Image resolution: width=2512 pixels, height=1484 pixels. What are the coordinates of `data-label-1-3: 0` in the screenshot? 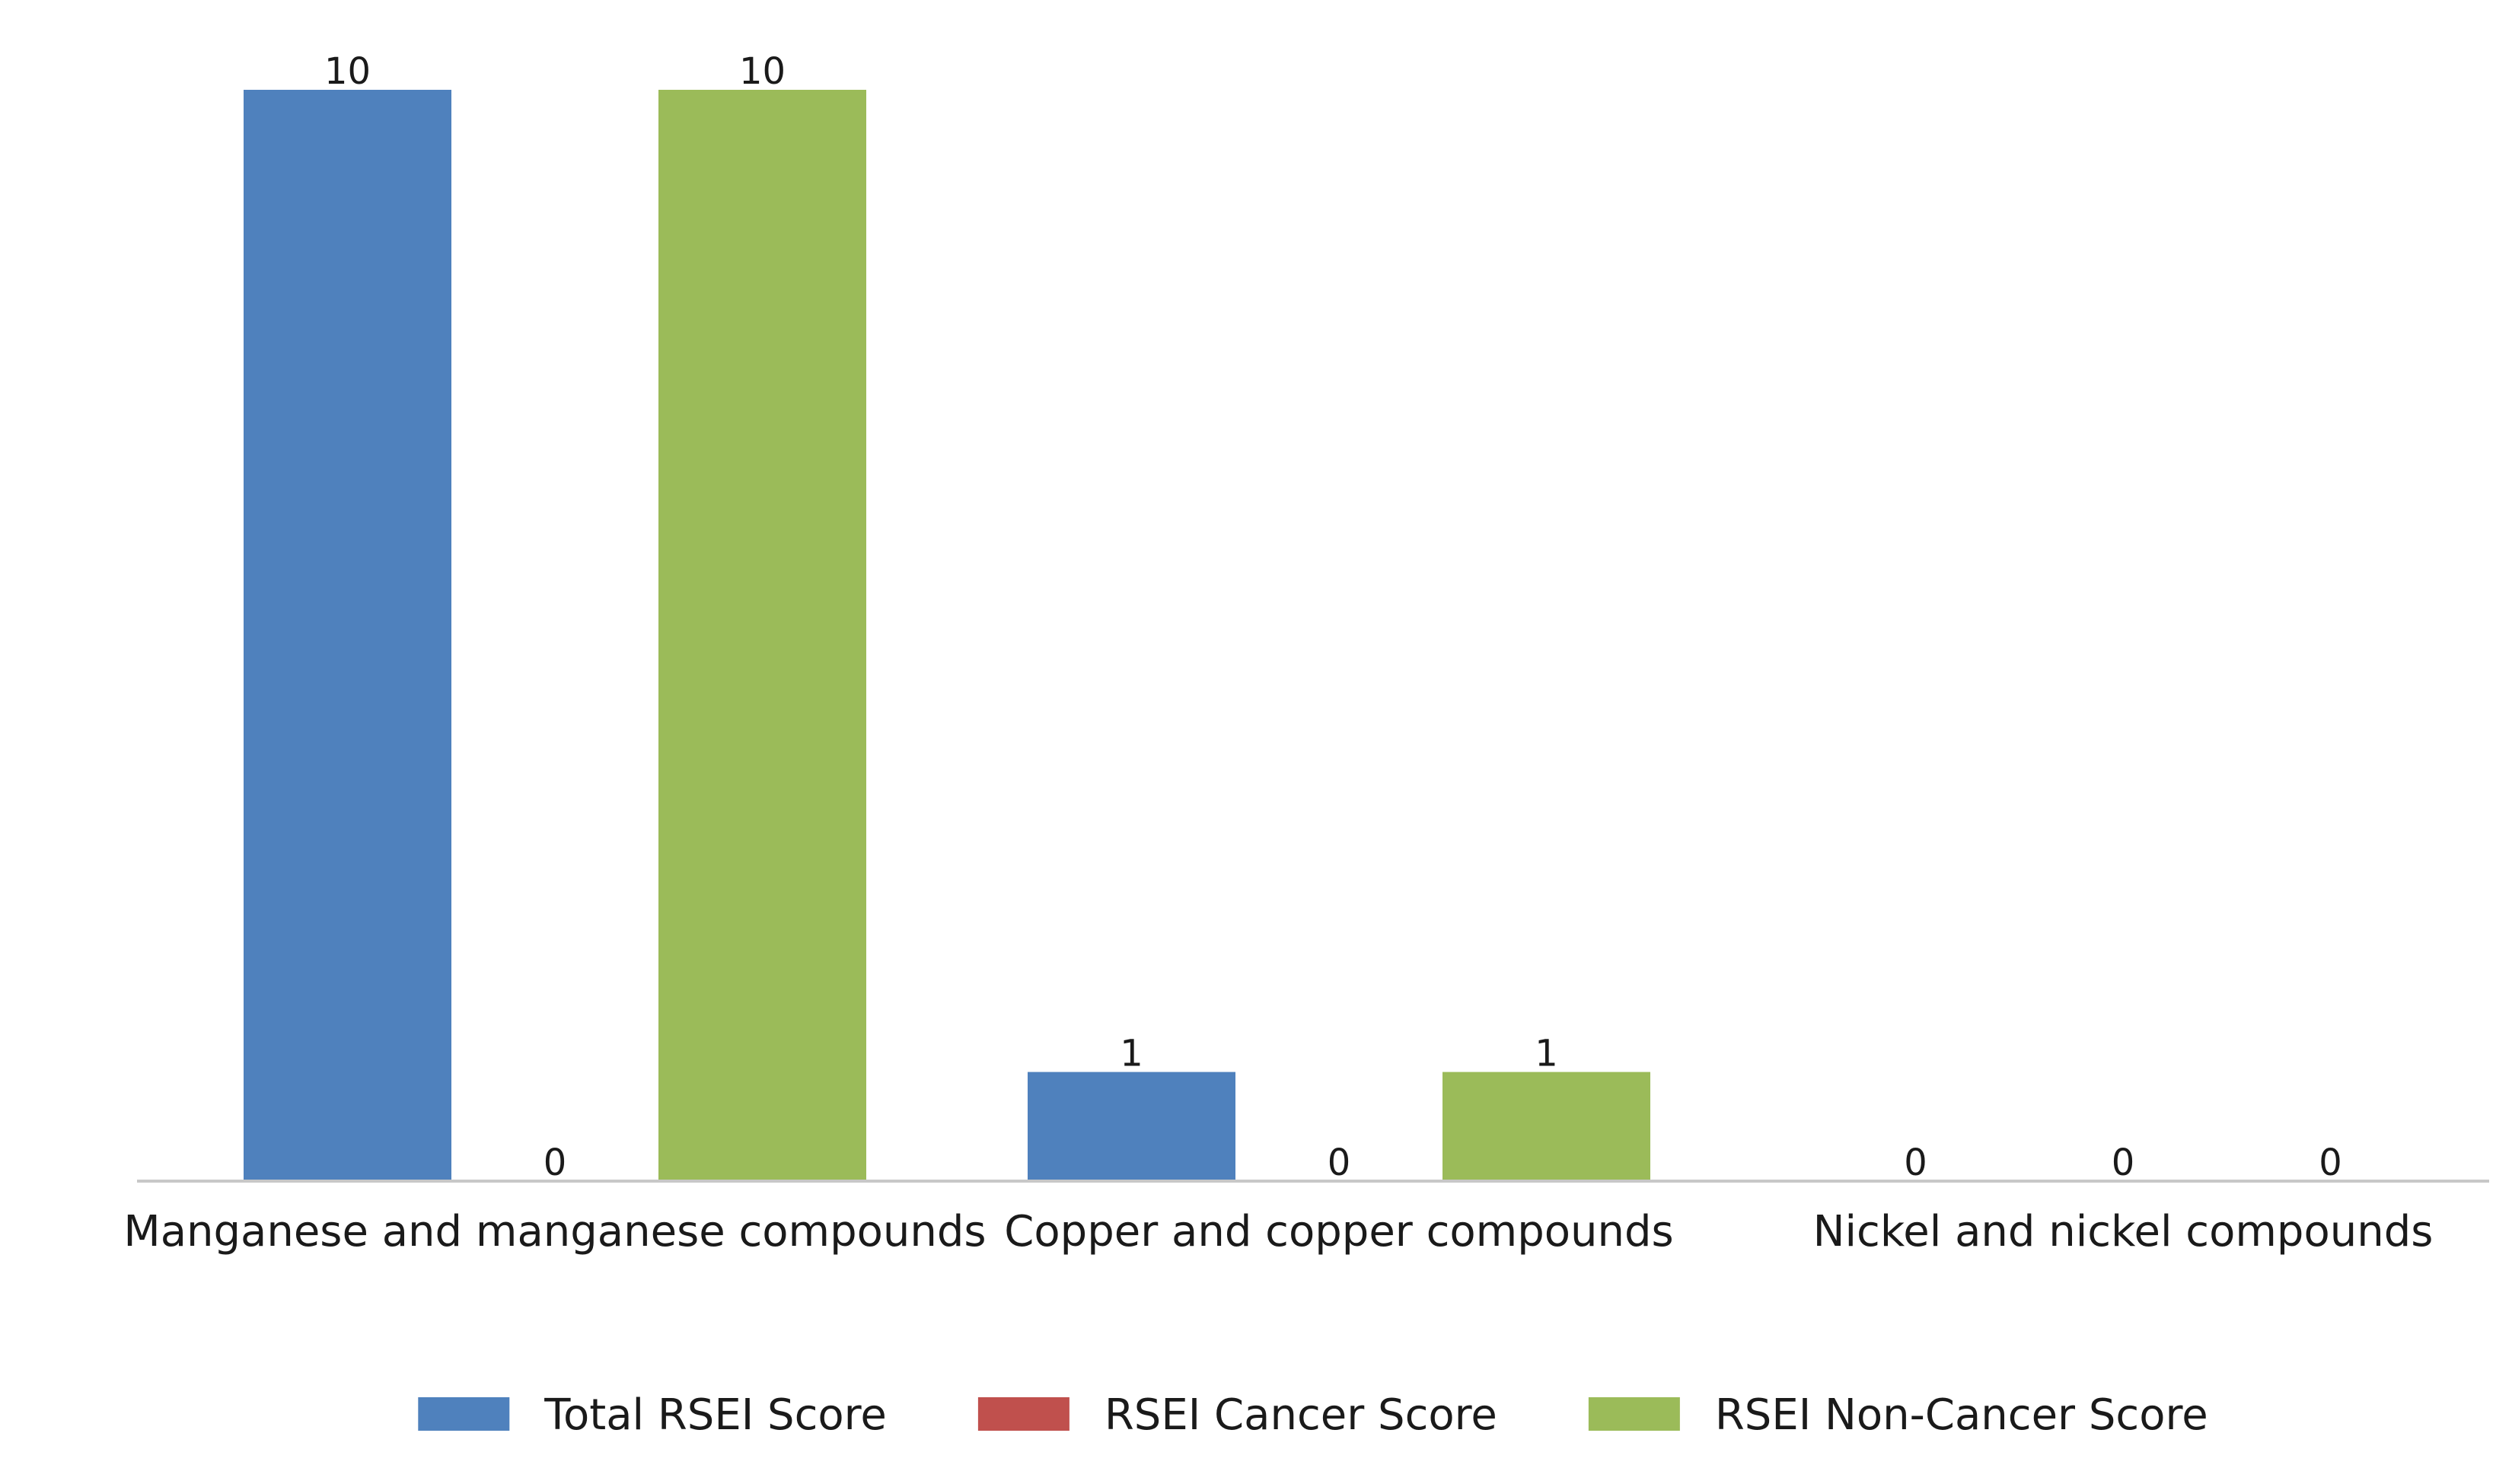 It's located at (1915, 1163).